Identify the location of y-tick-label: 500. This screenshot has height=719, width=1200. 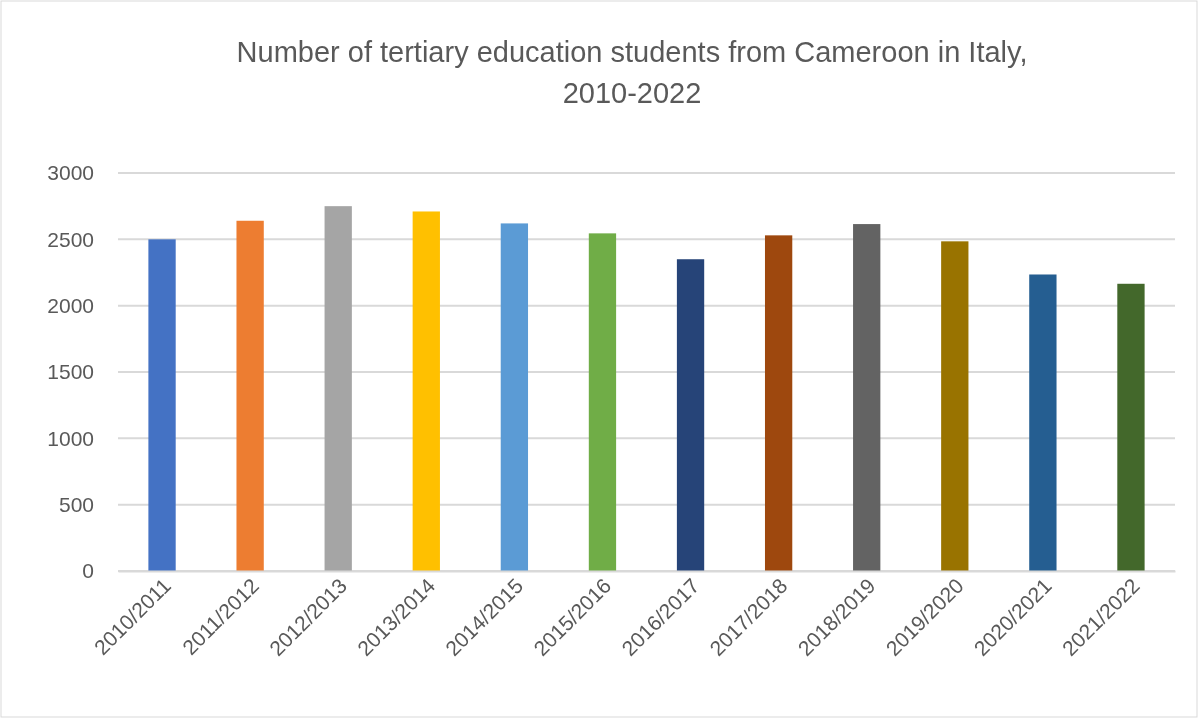
(76, 504).